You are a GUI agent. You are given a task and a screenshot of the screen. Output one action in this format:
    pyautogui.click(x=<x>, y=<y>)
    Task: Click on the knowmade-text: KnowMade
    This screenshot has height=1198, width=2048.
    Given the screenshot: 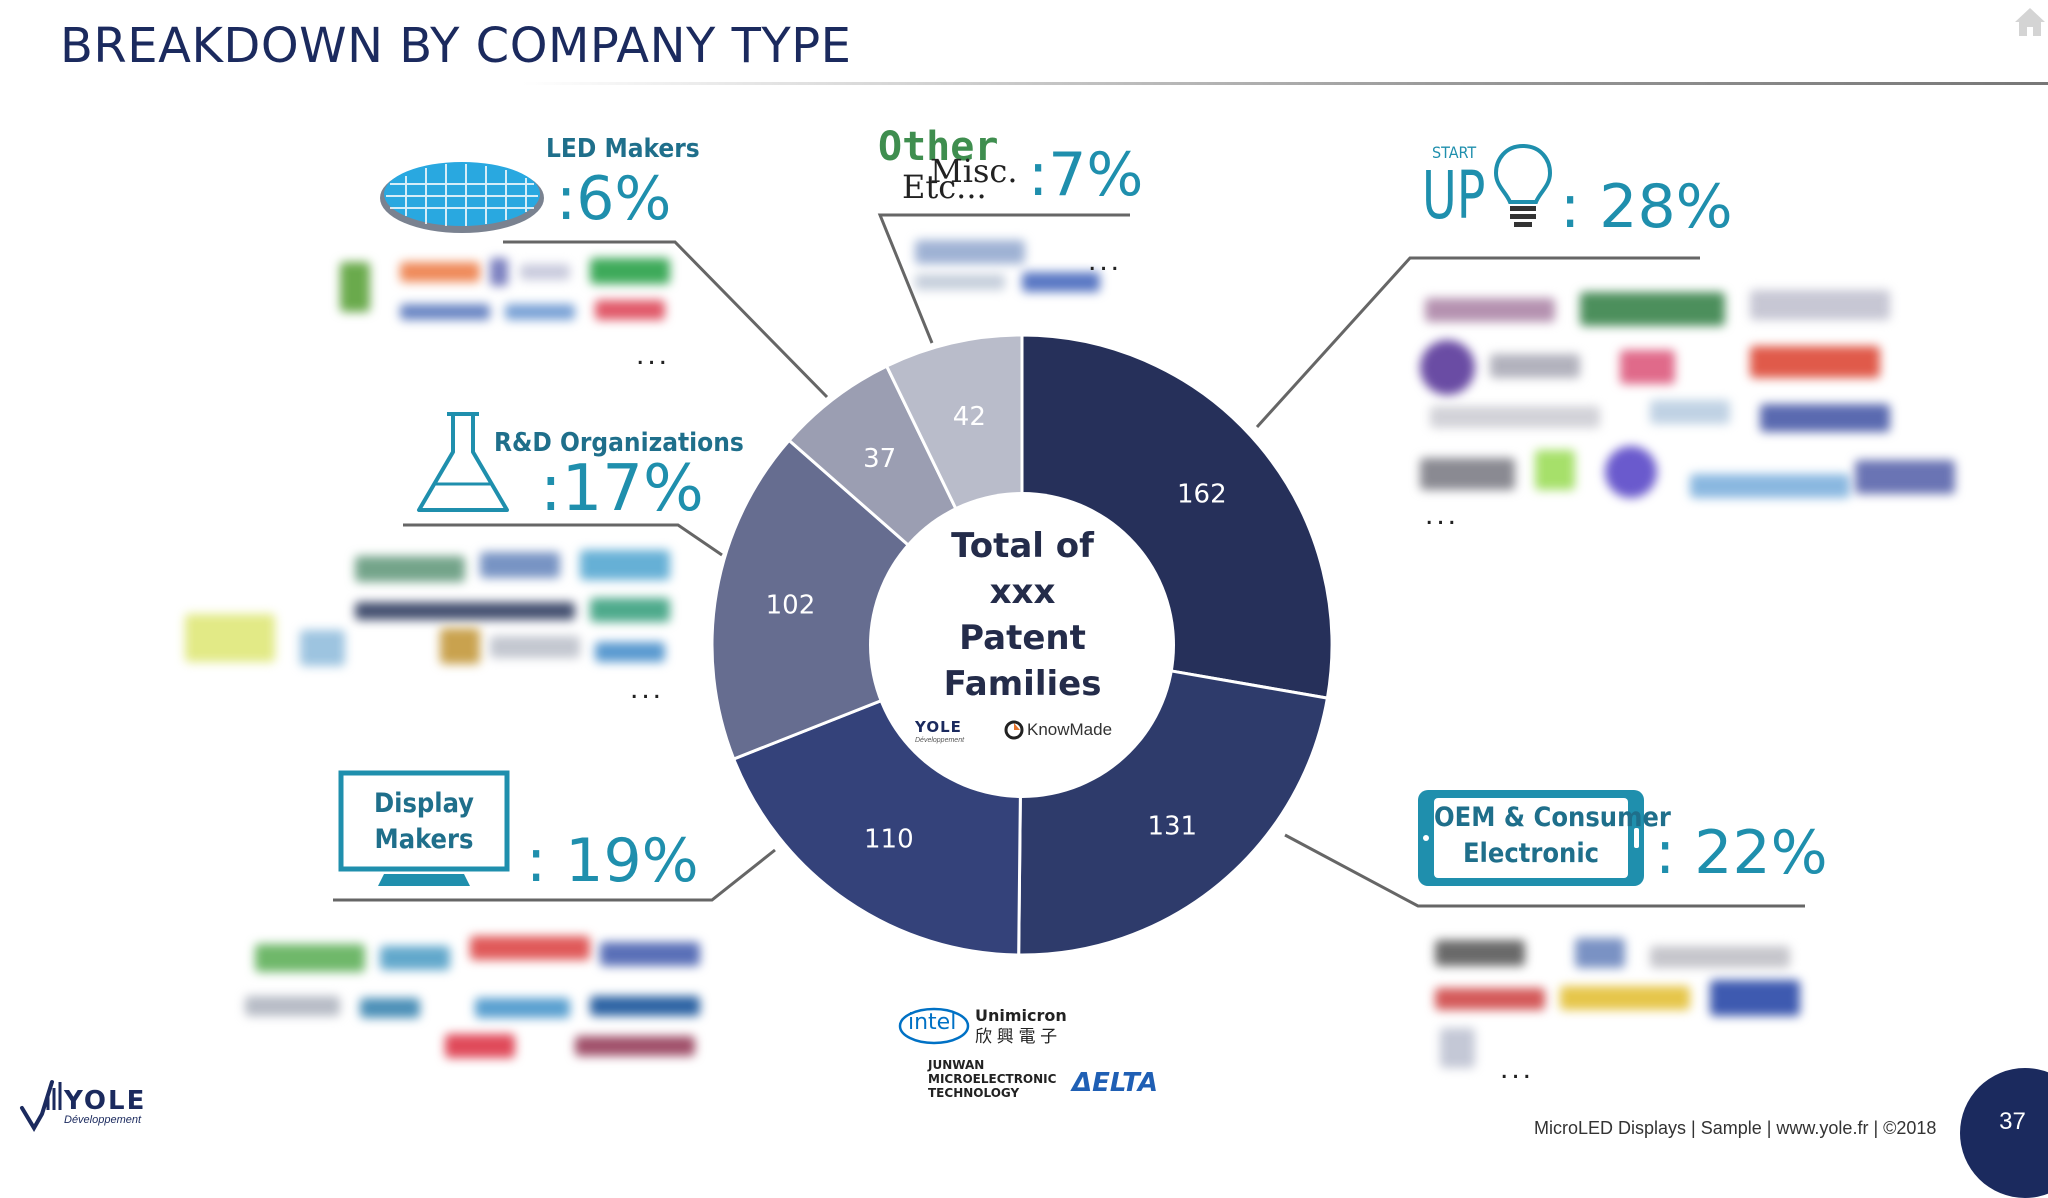 What is the action you would take?
    pyautogui.click(x=1070, y=729)
    